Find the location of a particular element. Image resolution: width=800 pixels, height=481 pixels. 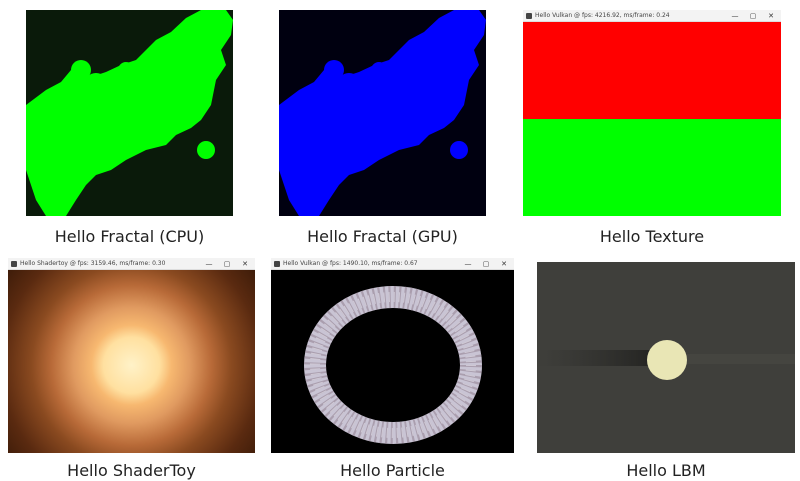

lbm-render is located at coordinates (666, 360).